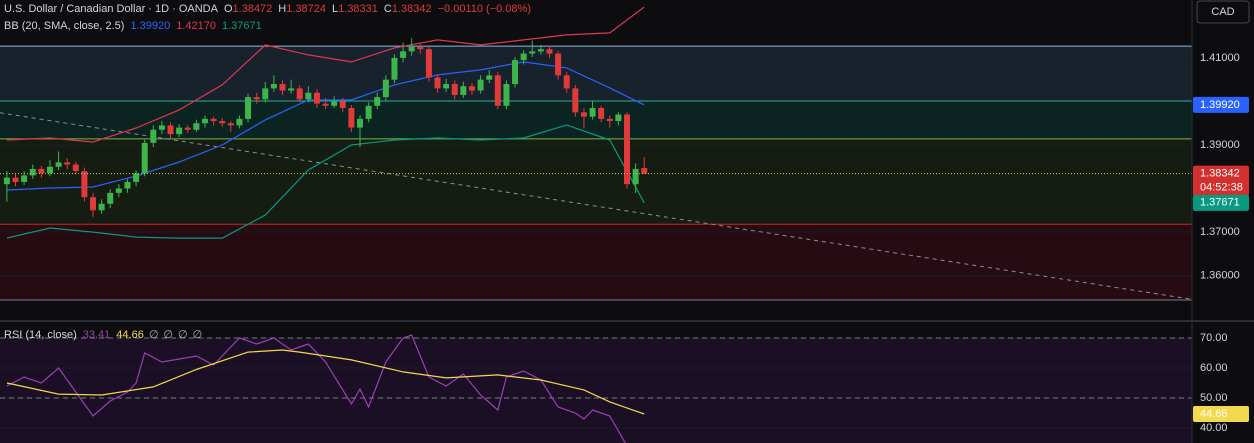 Image resolution: width=1254 pixels, height=443 pixels. What do you see at coordinates (1220, 275) in the screenshot?
I see `y-tick-label: 1.36000` at bounding box center [1220, 275].